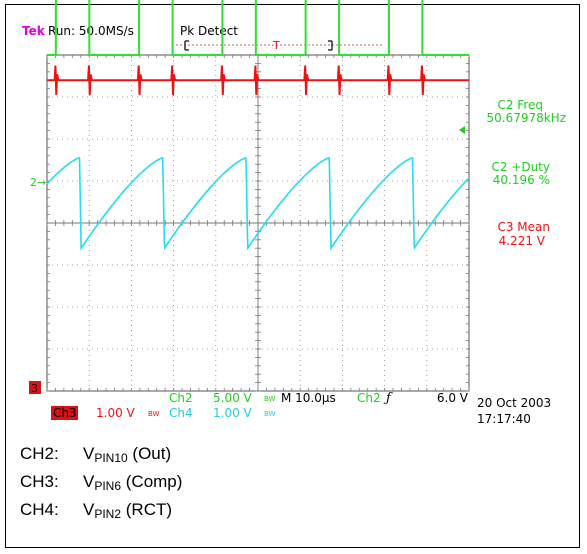 This screenshot has height=554, width=587. What do you see at coordinates (388, 398) in the screenshot?
I see `trigger-slope-icon: ƒ` at bounding box center [388, 398].